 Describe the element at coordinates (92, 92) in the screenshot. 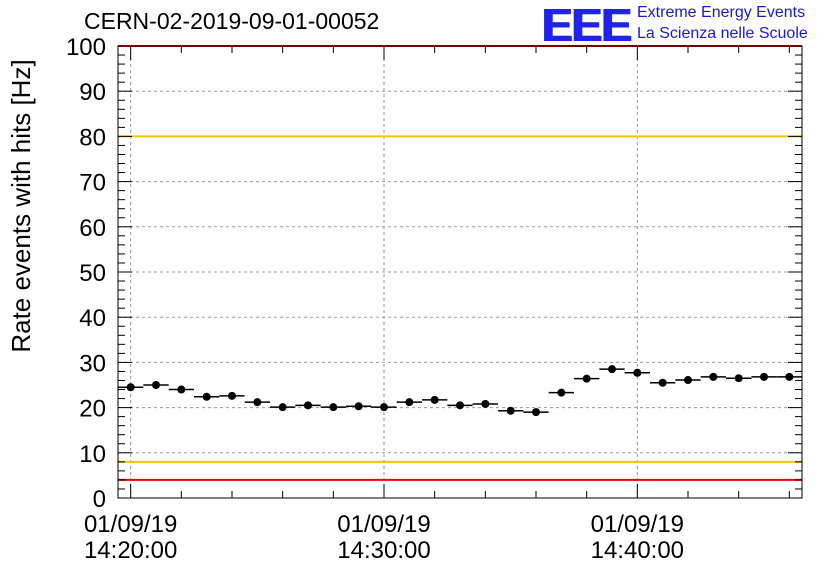

I see `y-tick-label: 90` at that location.